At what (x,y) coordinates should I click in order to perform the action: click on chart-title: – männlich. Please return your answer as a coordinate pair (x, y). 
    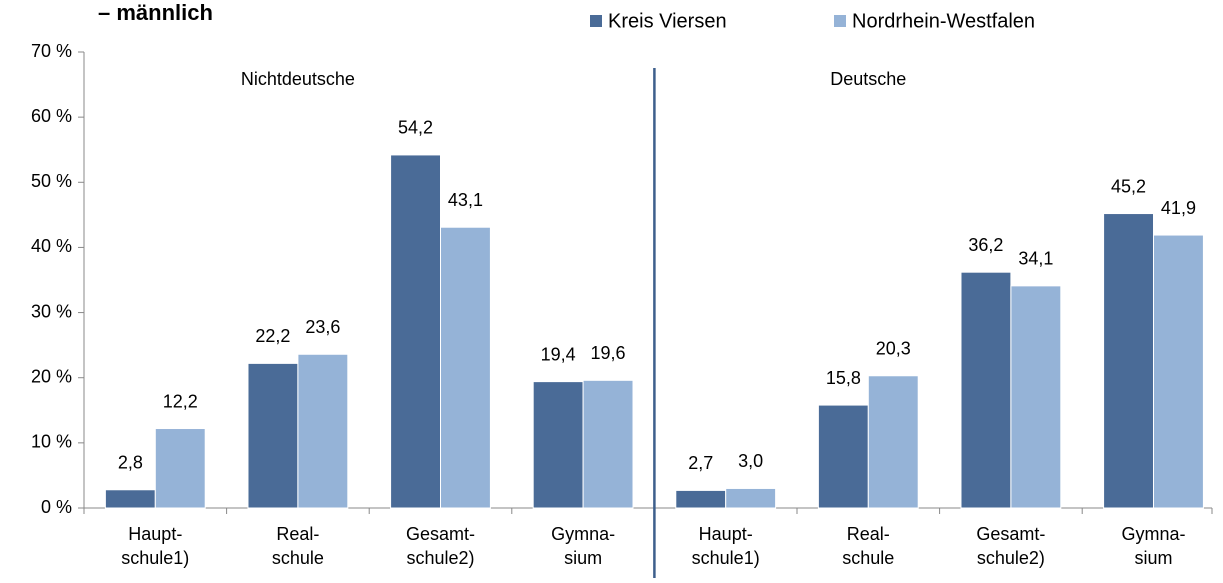
    Looking at the image, I should click on (155, 12).